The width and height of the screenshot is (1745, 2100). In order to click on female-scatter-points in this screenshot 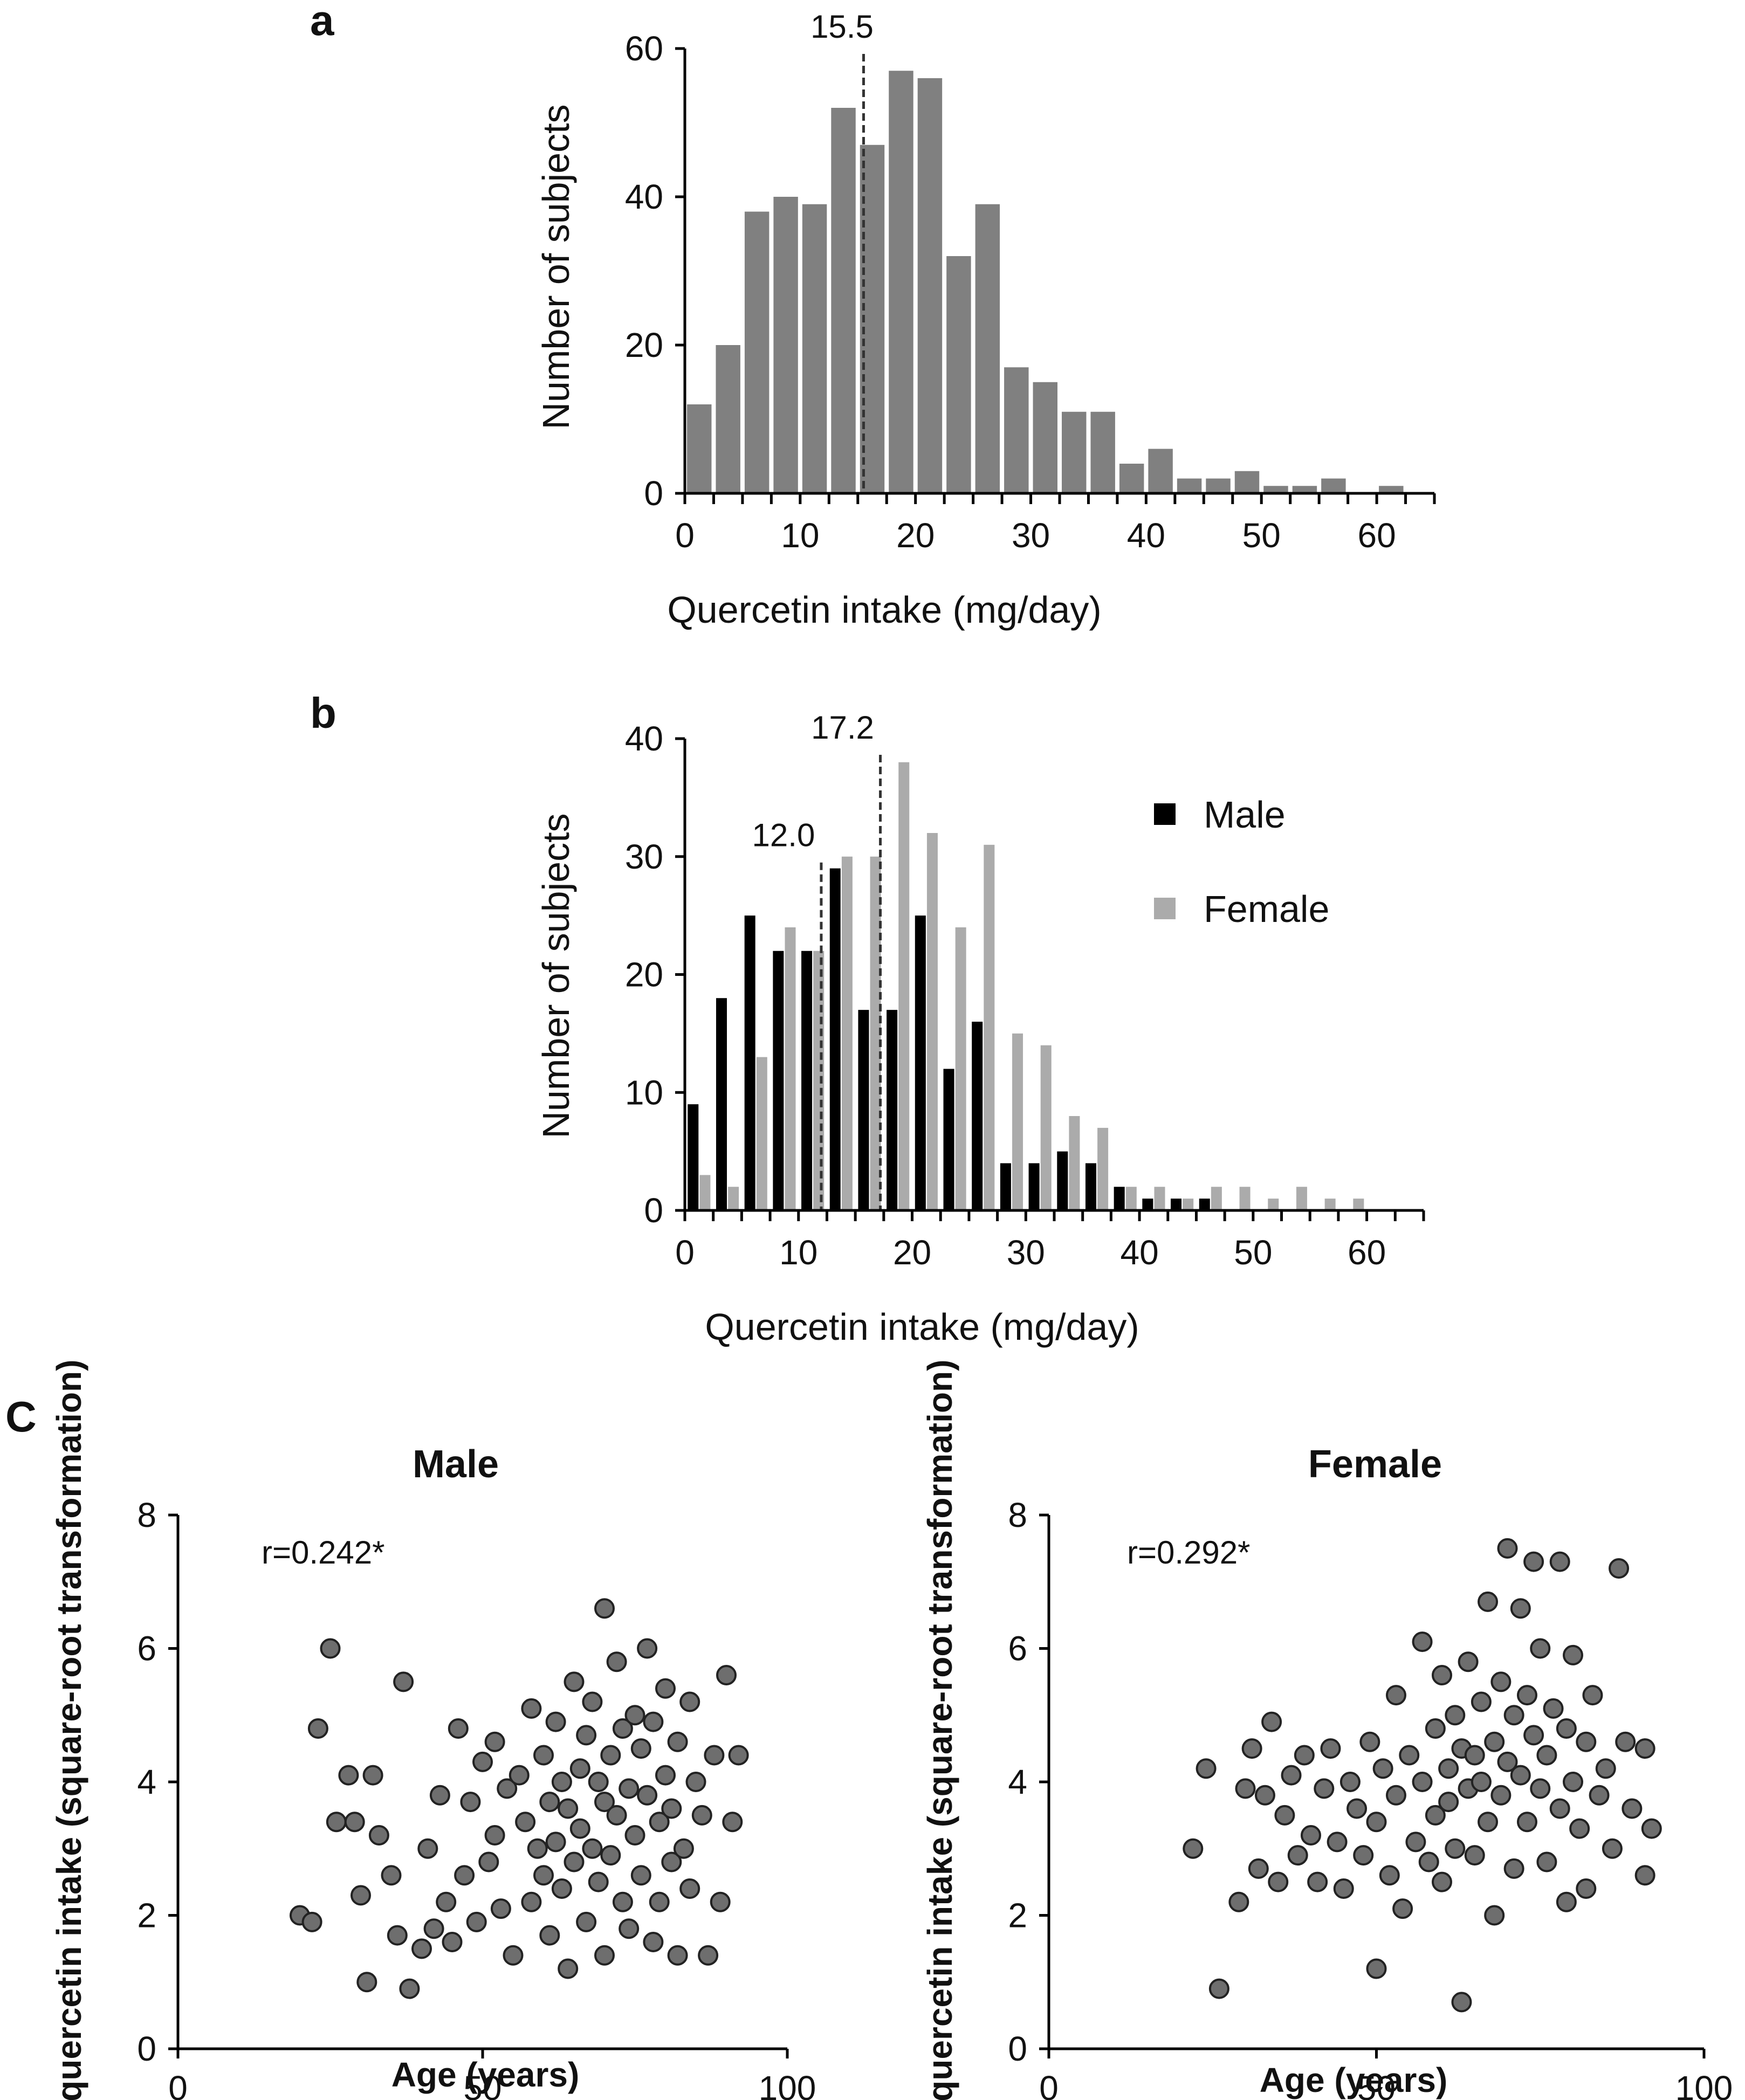, I will do `click(1422, 1775)`.